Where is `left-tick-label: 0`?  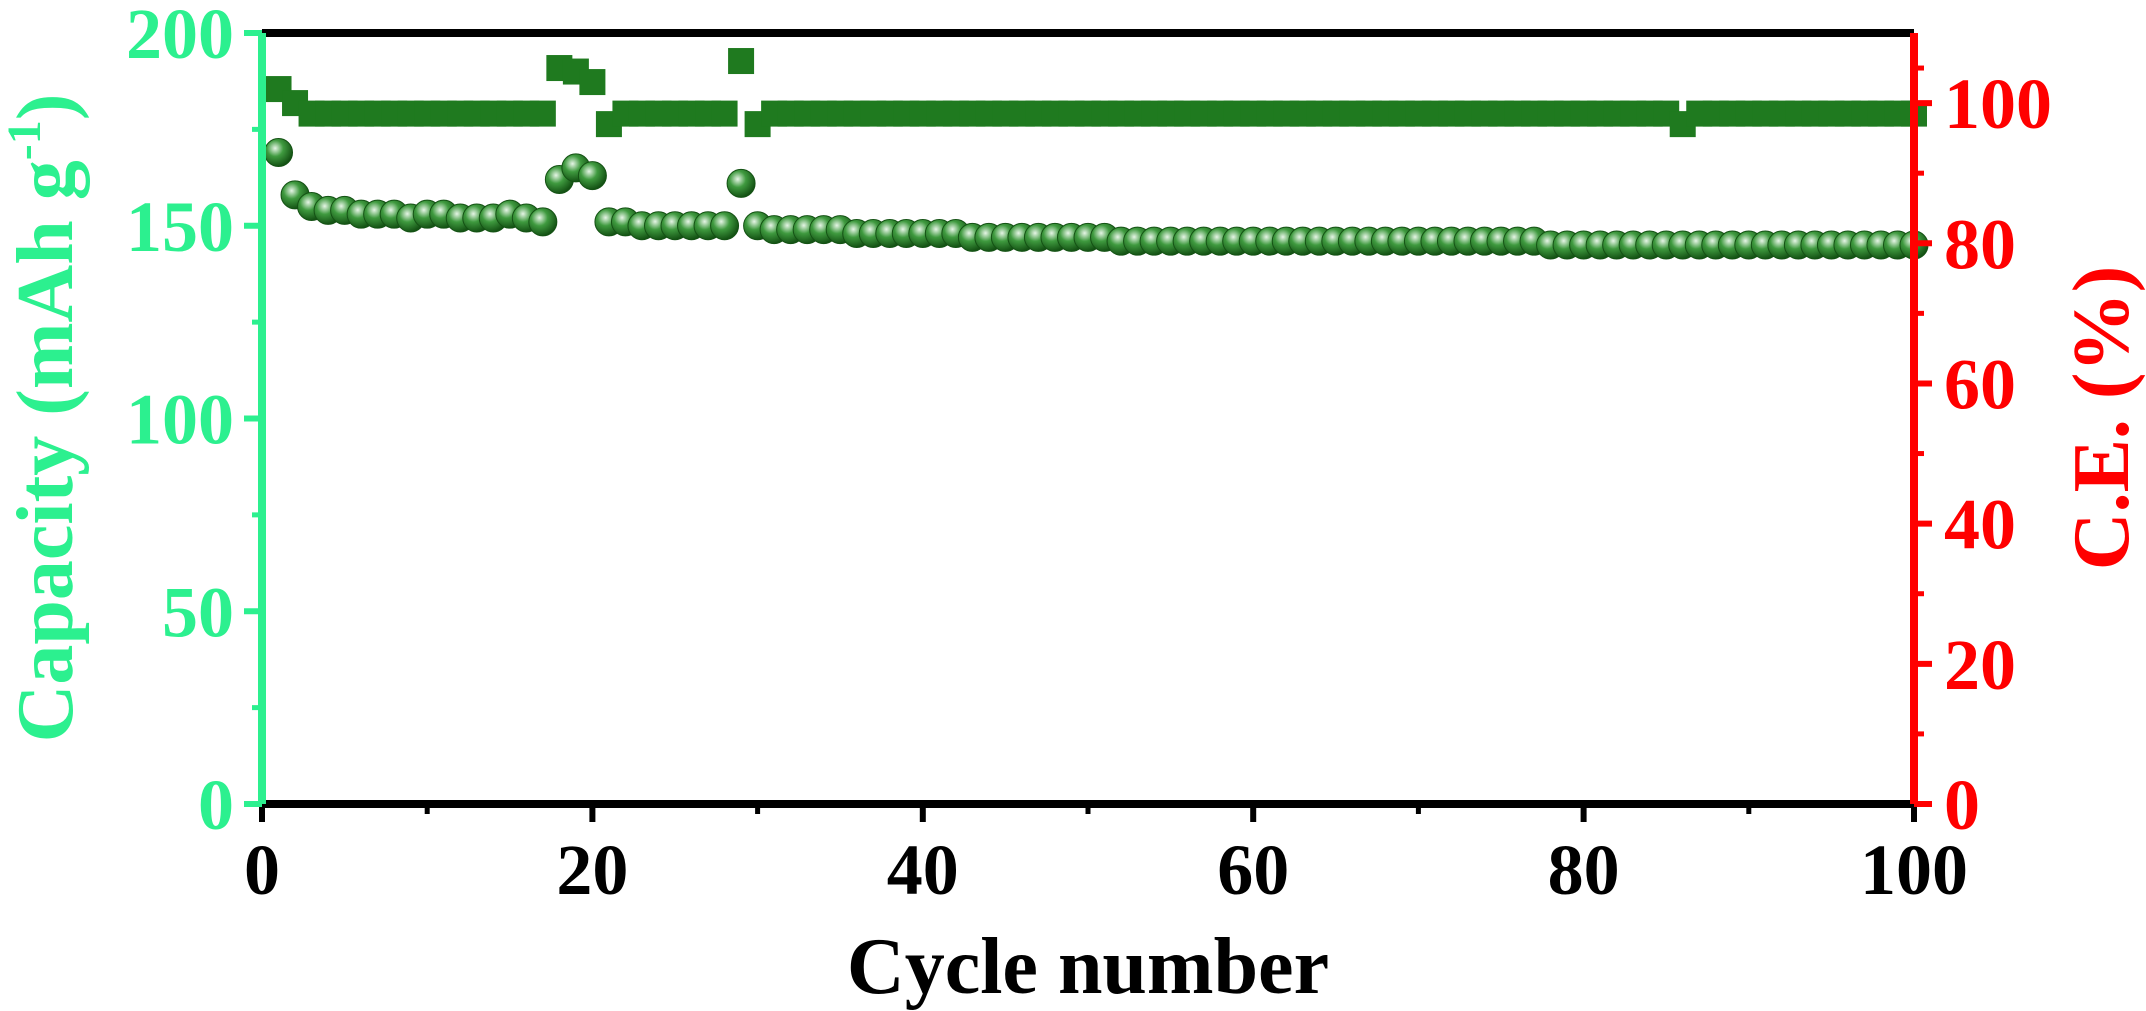 left-tick-label: 0 is located at coordinates (216, 805).